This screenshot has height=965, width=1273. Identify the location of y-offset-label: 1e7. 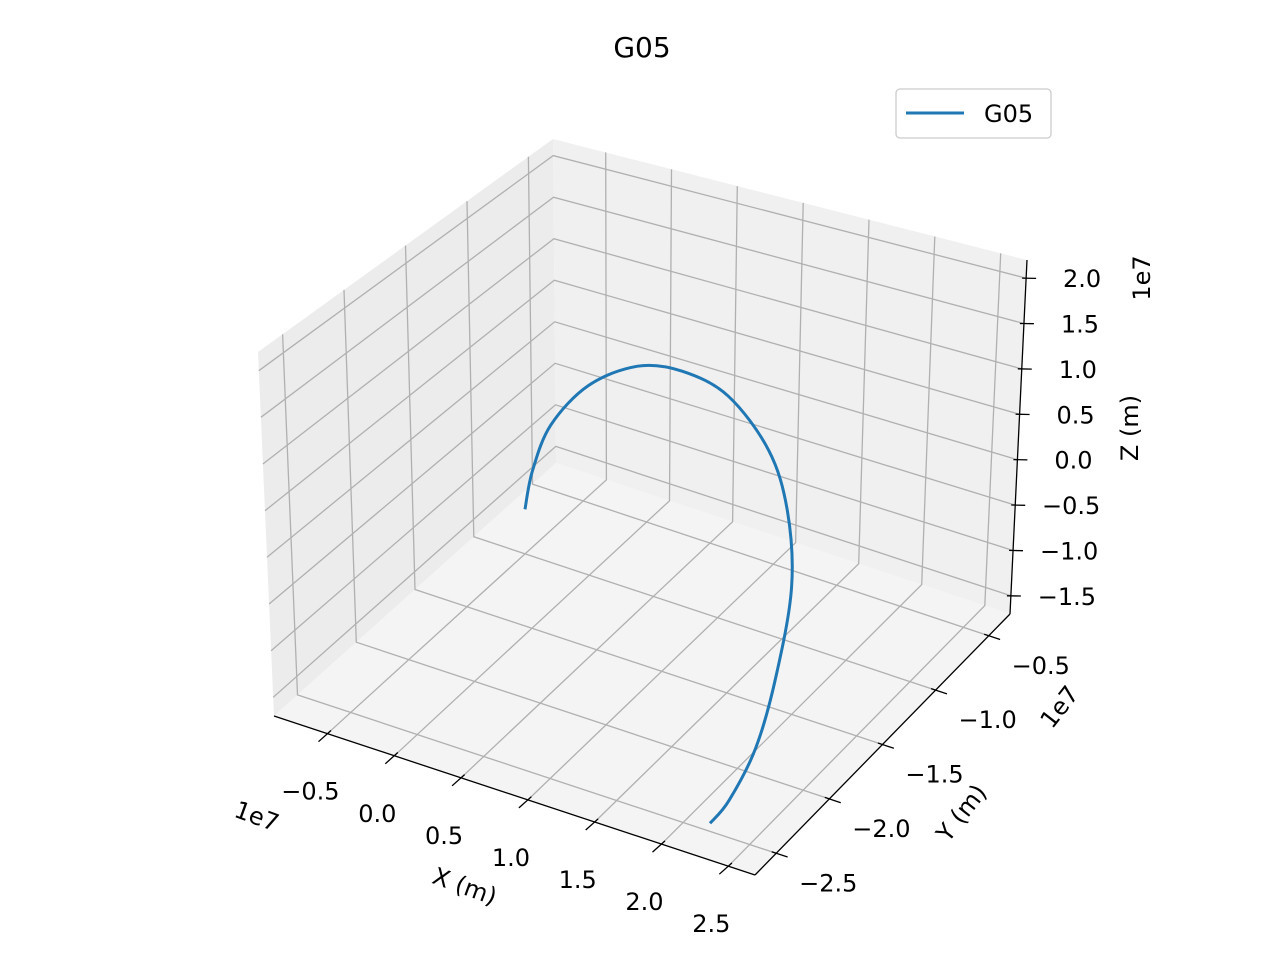
(1060, 707).